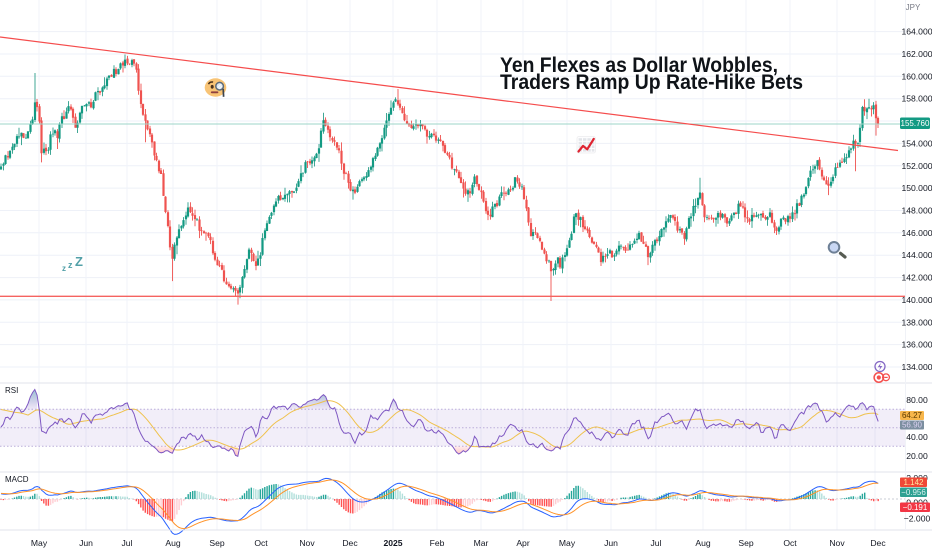 The image size is (932, 550). Describe the element at coordinates (917, 437) in the screenshot. I see `svg-text: 40.00` at that location.